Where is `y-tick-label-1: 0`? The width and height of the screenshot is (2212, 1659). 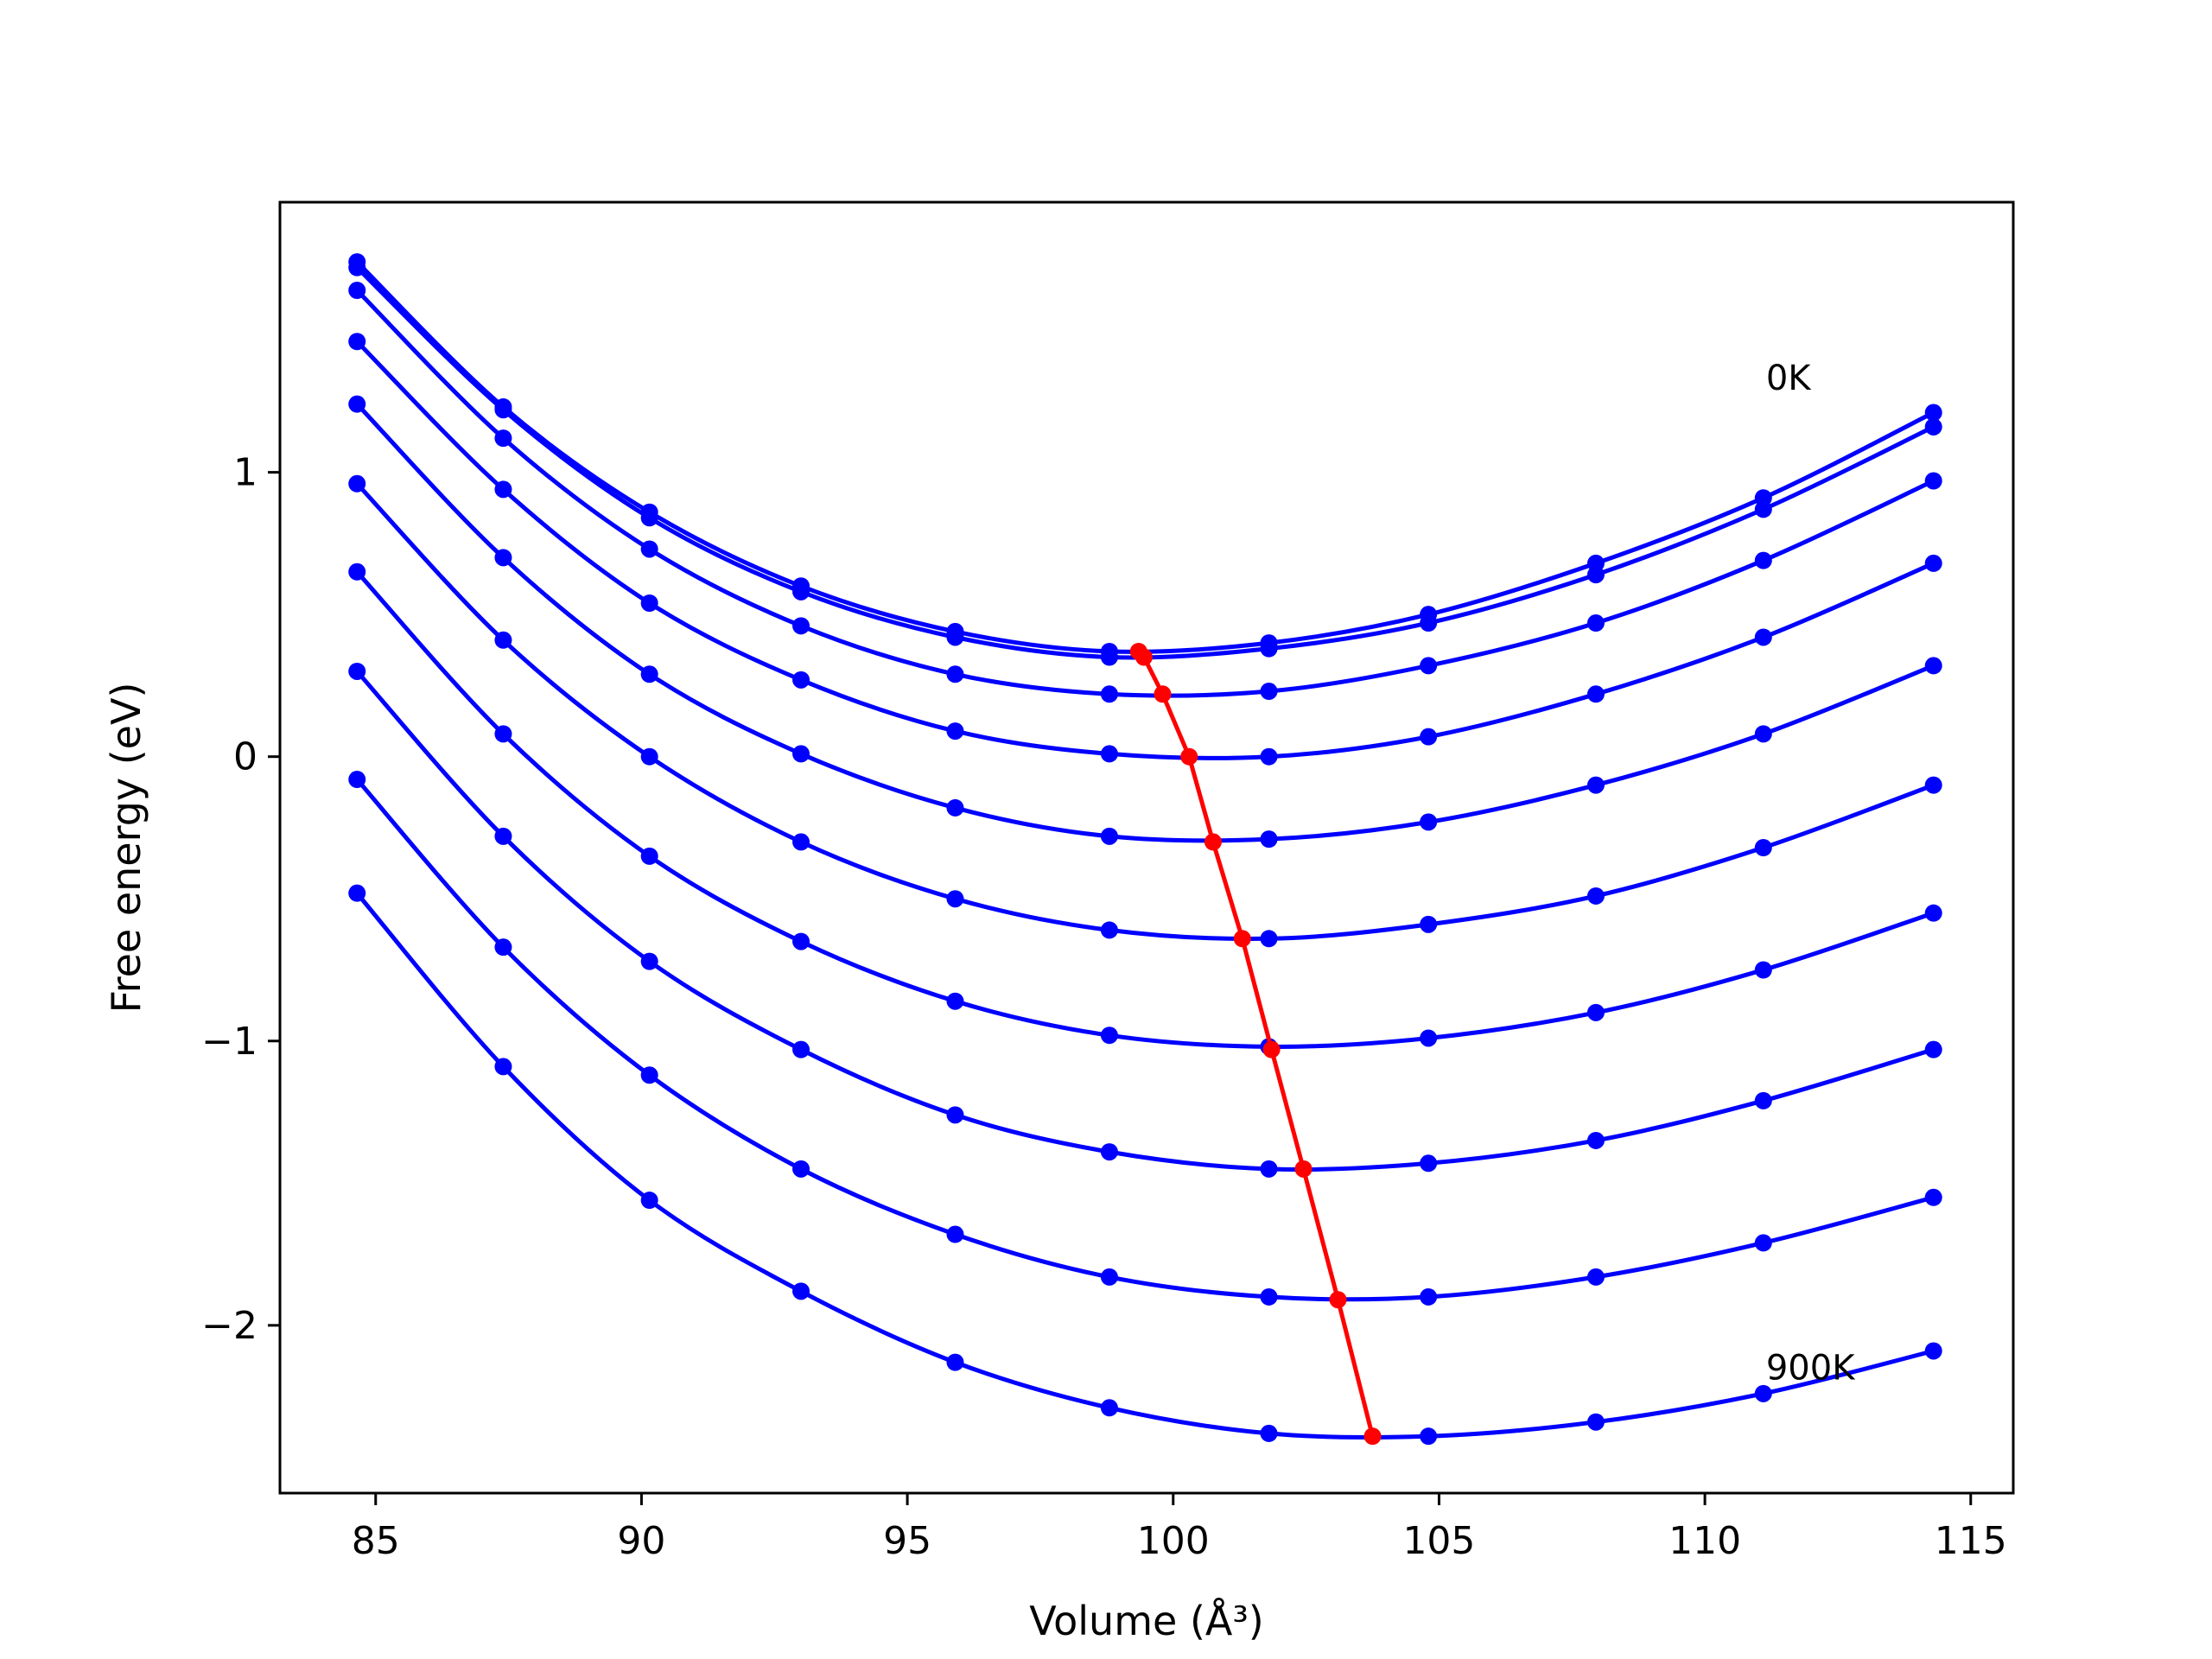
y-tick-label-1: 0 is located at coordinates (245, 757).